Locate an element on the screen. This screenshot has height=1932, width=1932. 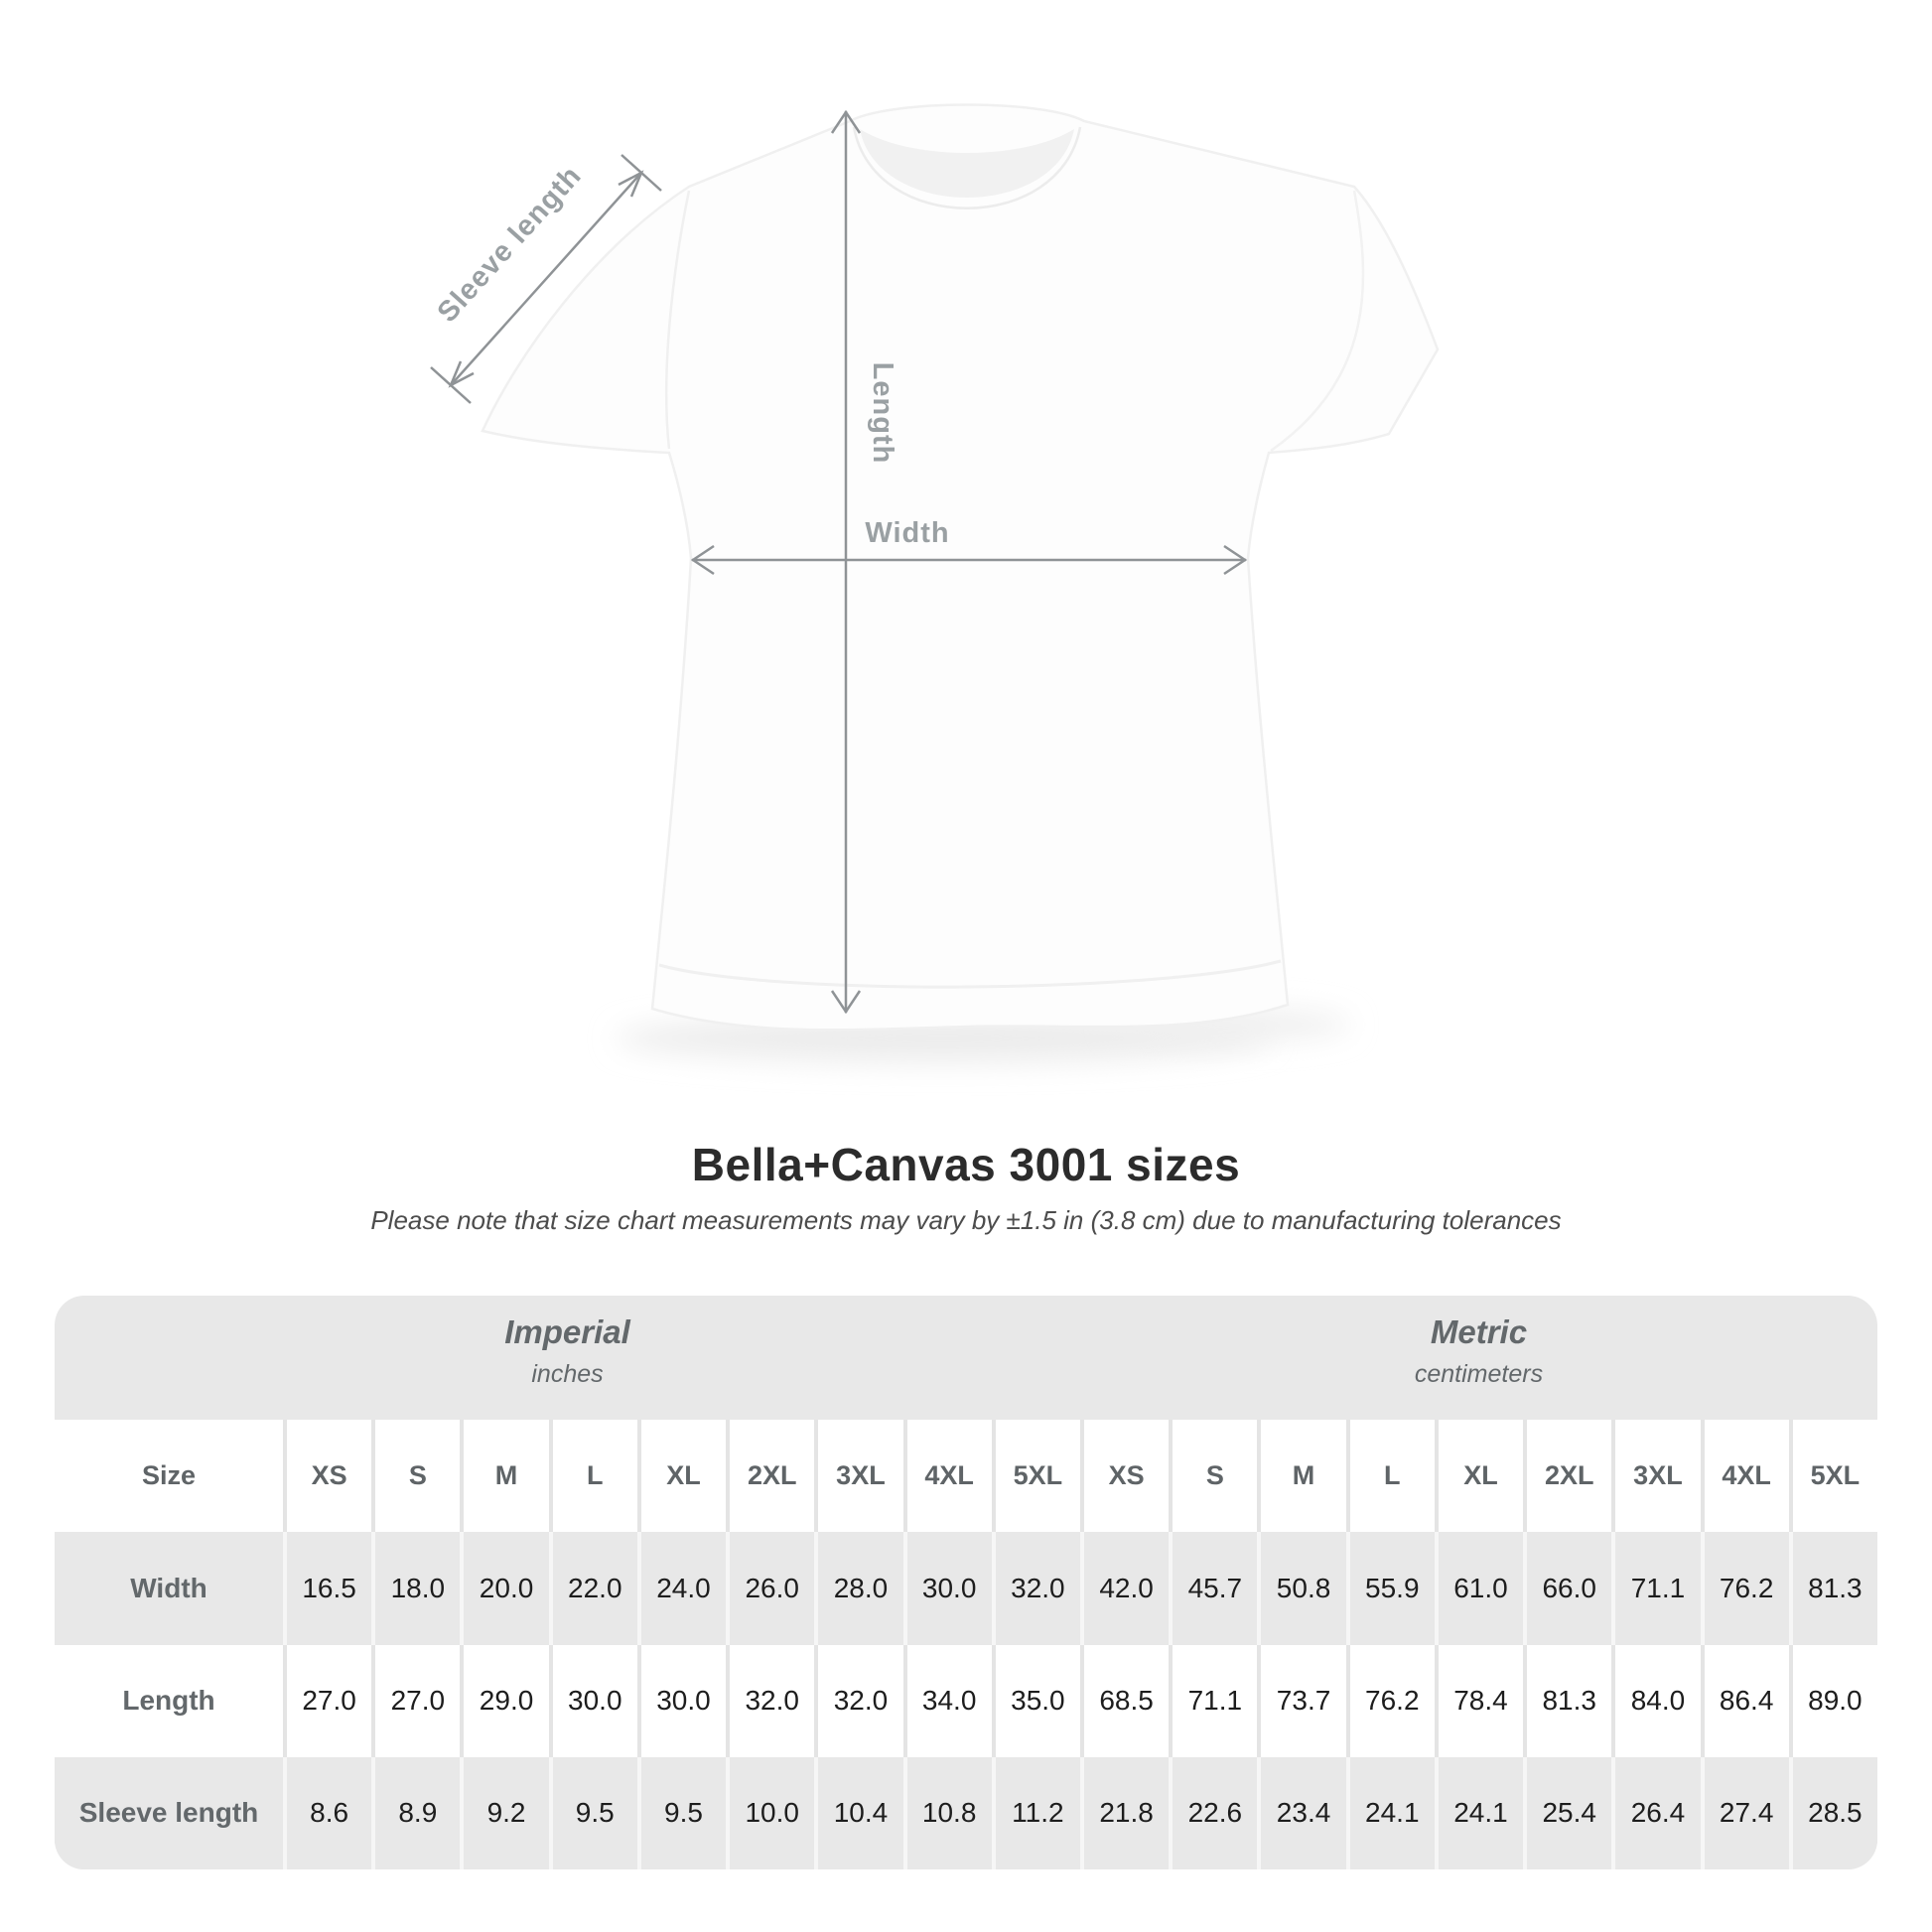
tshirt-collar-seam is located at coordinates (967, 167).